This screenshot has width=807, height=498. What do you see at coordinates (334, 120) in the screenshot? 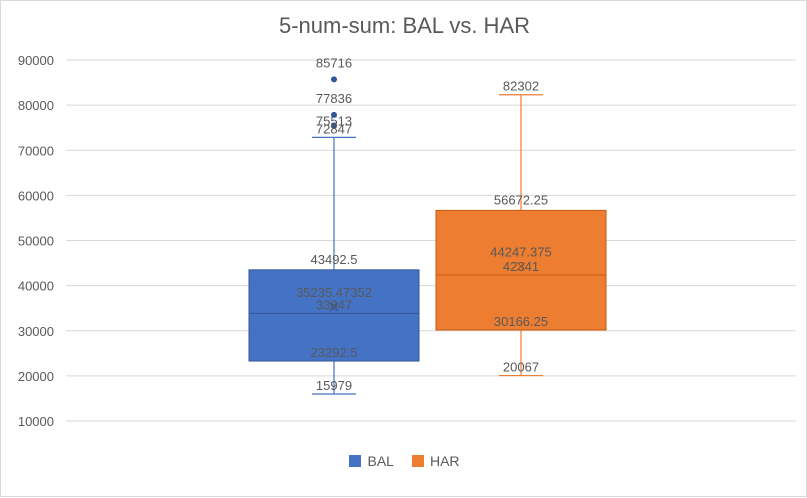
I see `bal-outlier-label-0: 75513` at bounding box center [334, 120].